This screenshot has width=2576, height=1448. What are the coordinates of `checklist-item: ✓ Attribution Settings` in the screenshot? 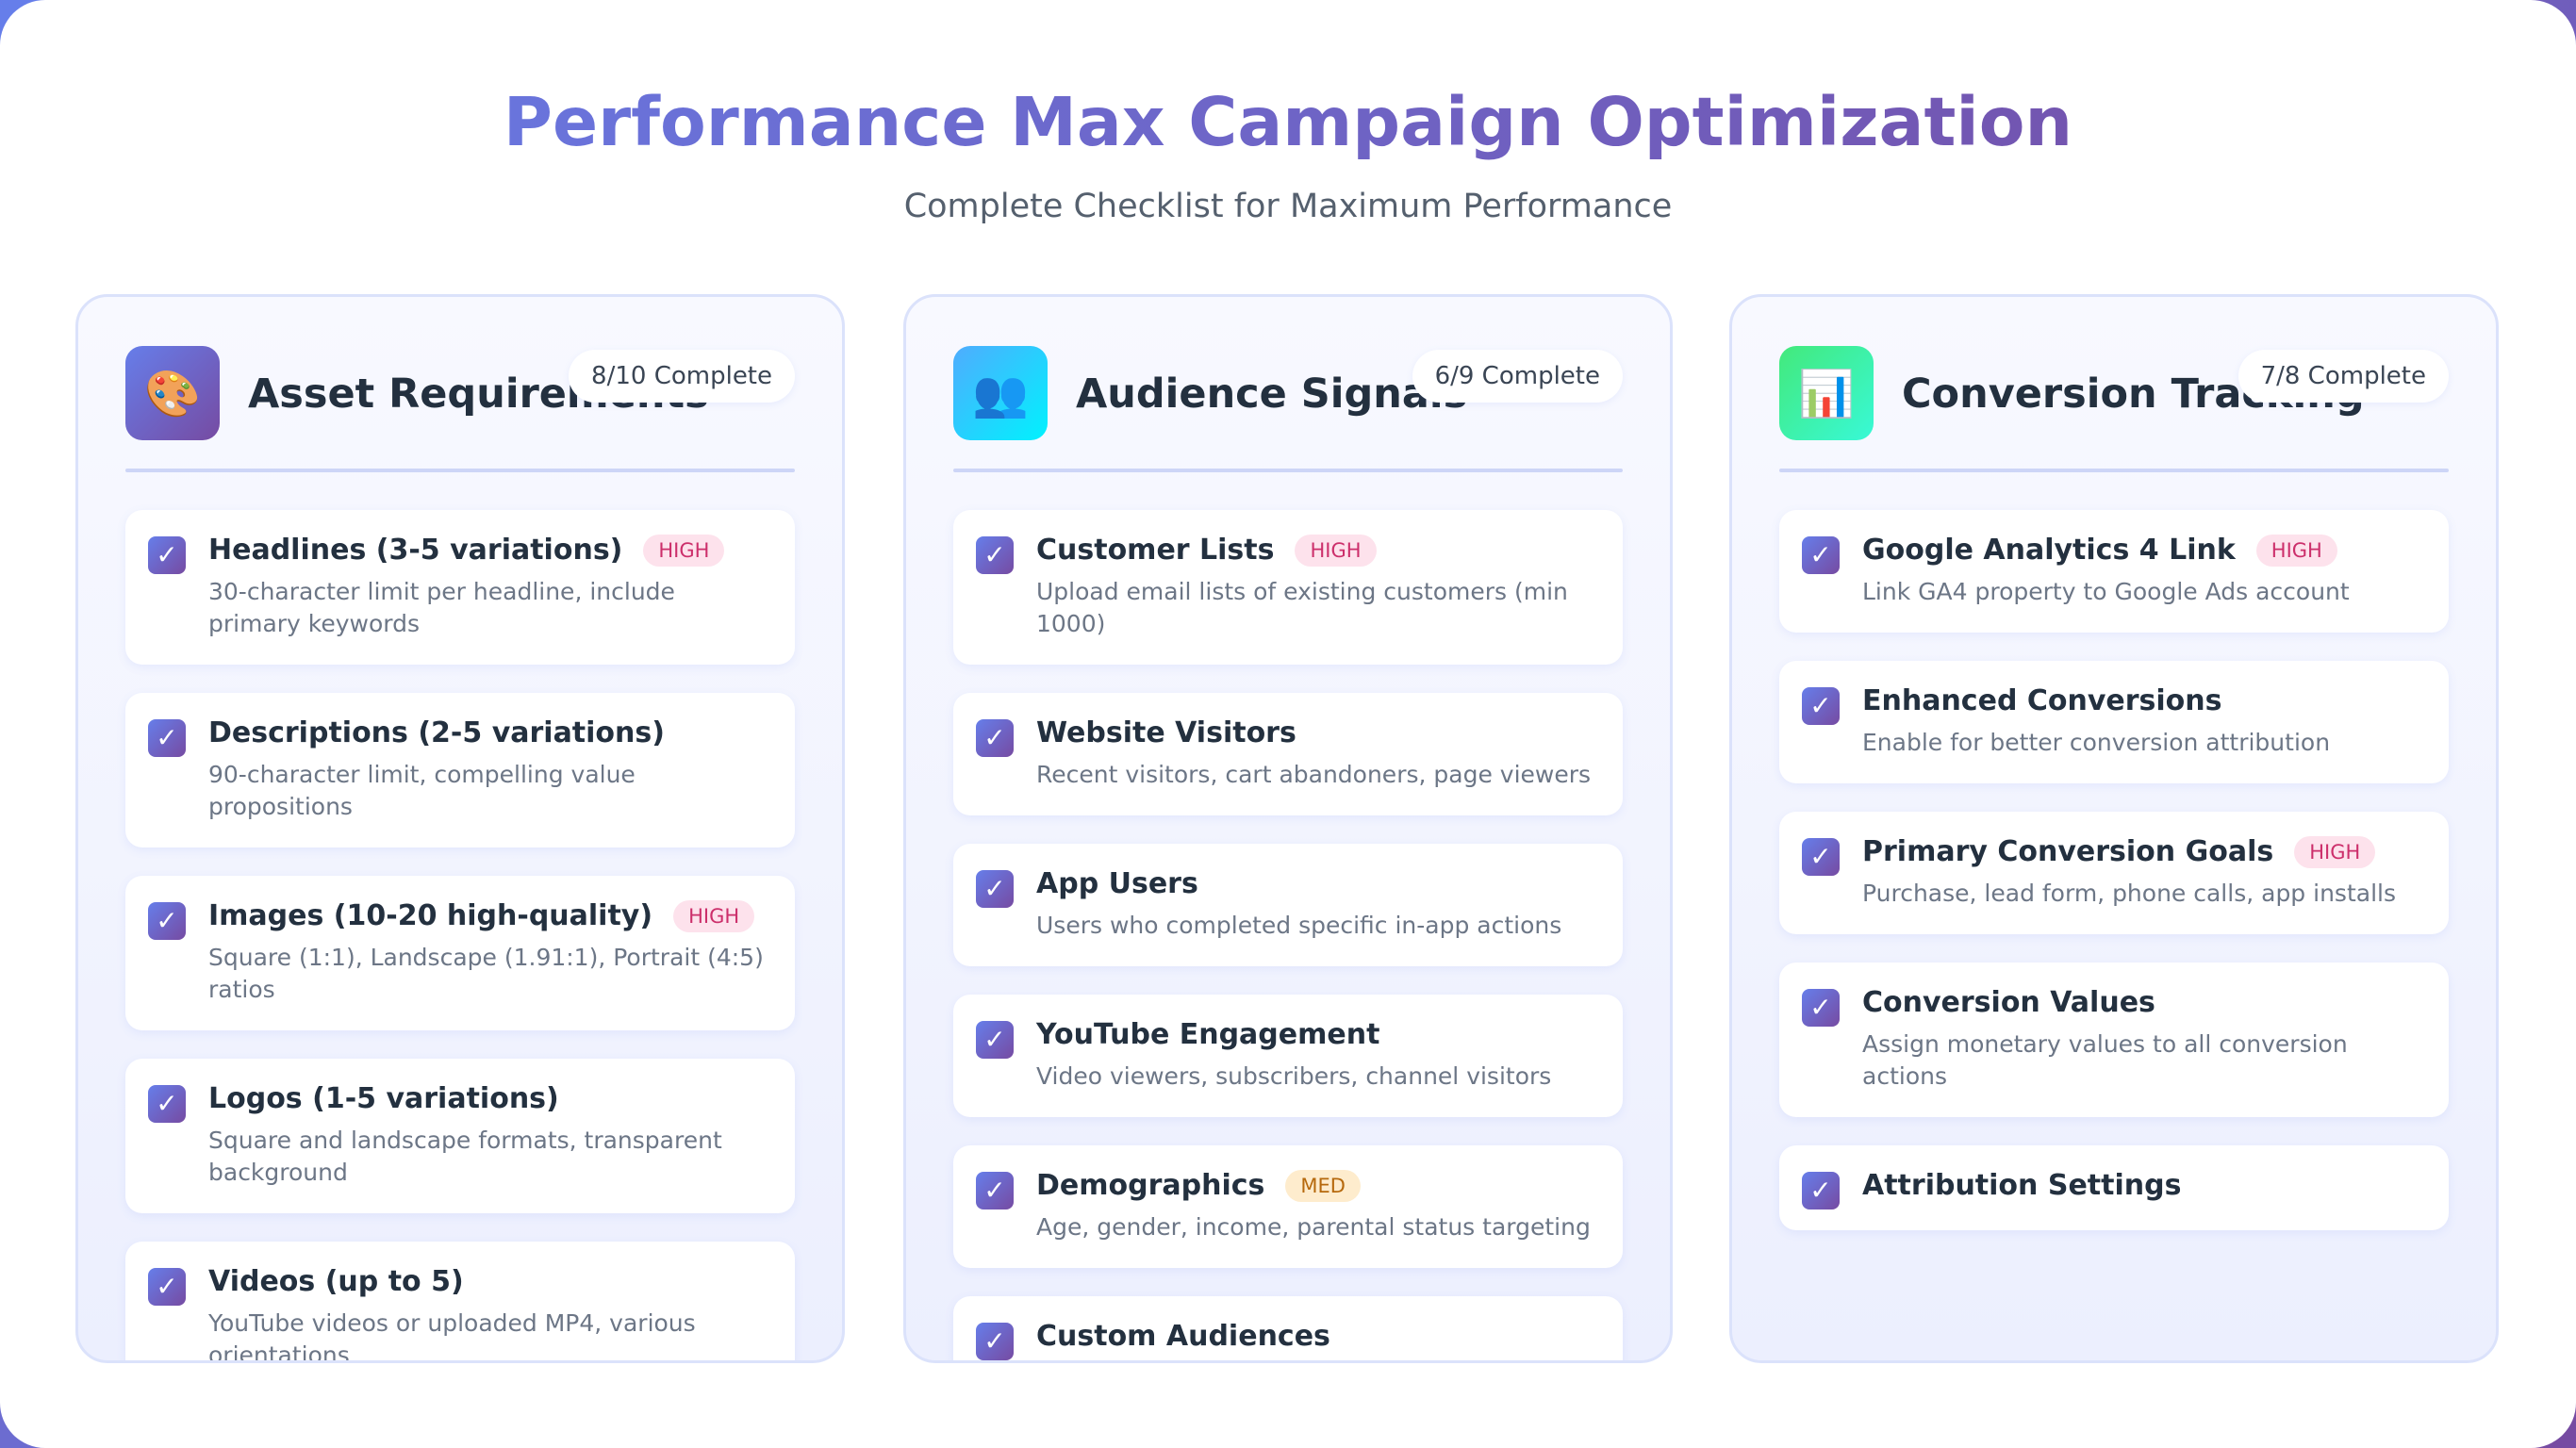 It's located at (2114, 1187).